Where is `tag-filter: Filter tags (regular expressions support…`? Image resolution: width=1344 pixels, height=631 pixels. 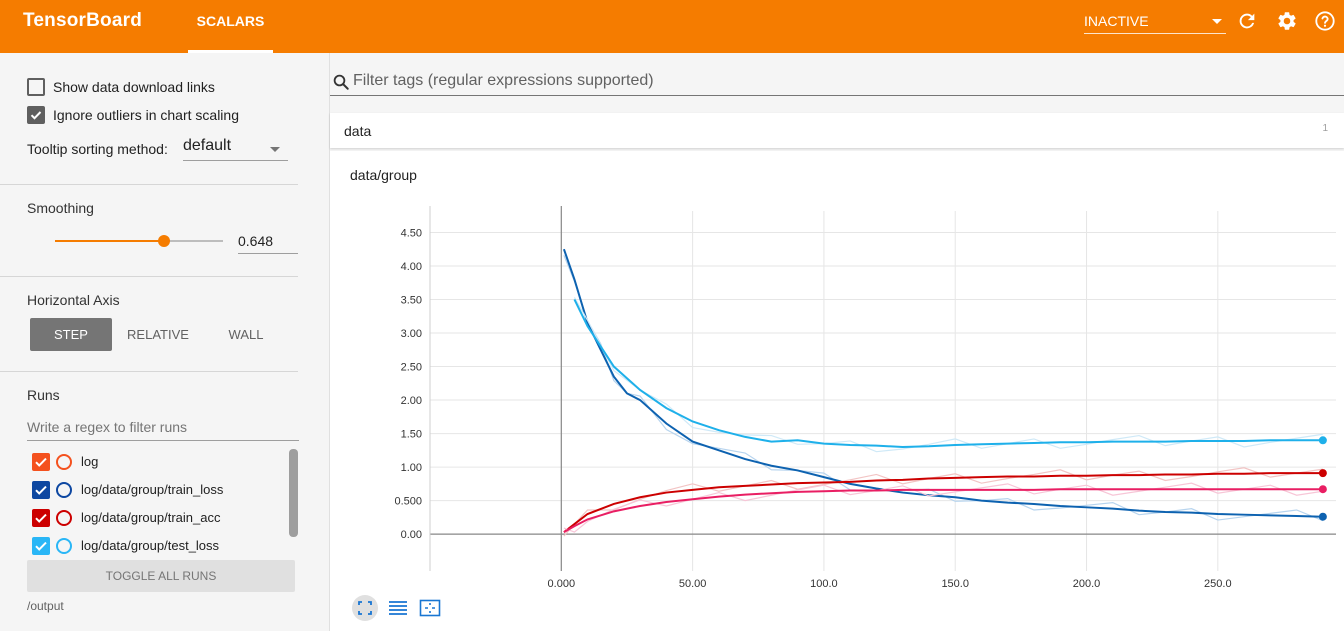 tag-filter: Filter tags (regular expressions support… is located at coordinates (837, 81).